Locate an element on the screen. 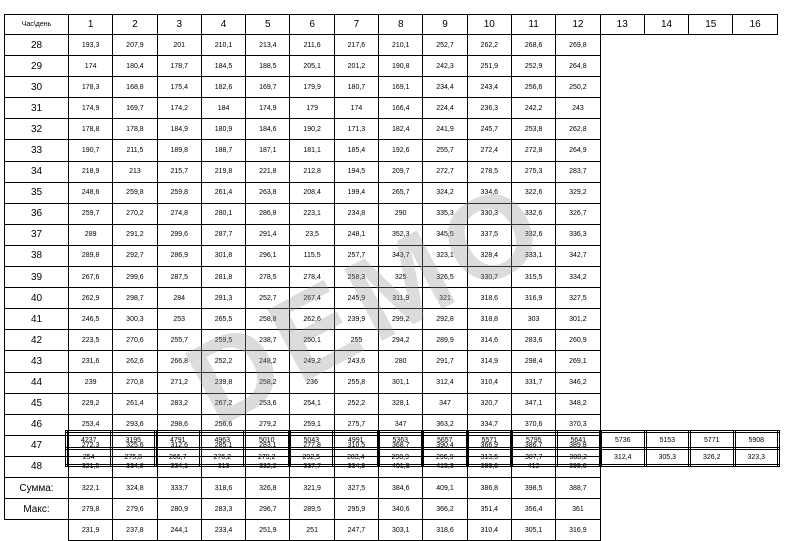  total-sum-cell: 3195 is located at coordinates (133, 440).